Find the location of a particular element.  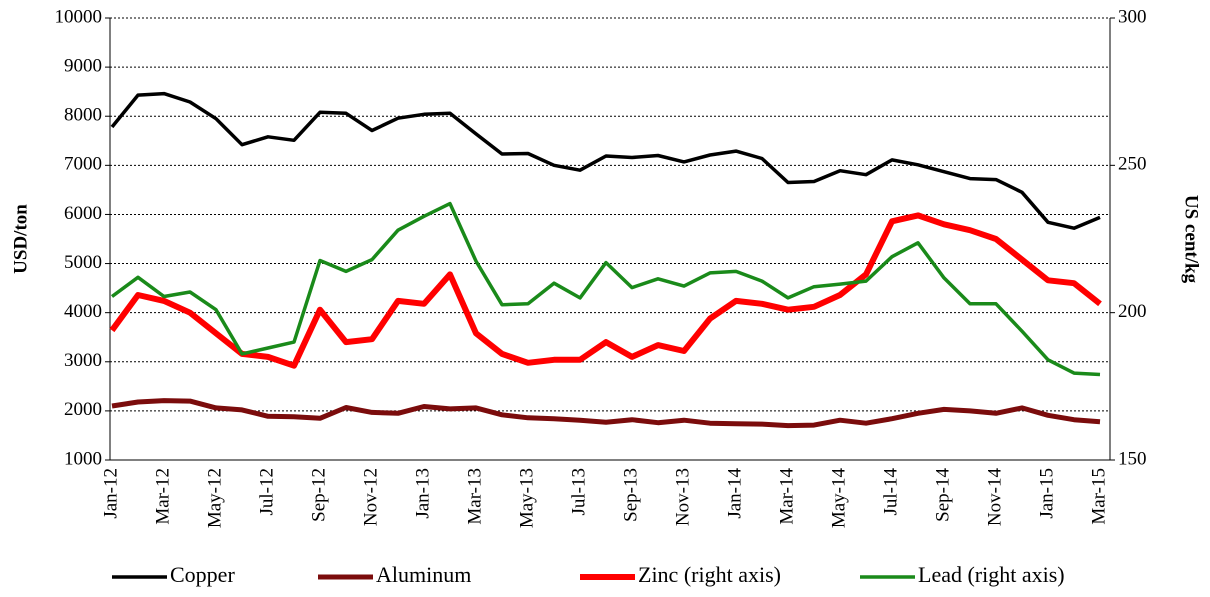

y2-tick-label: 150 is located at coordinates (1132, 458).